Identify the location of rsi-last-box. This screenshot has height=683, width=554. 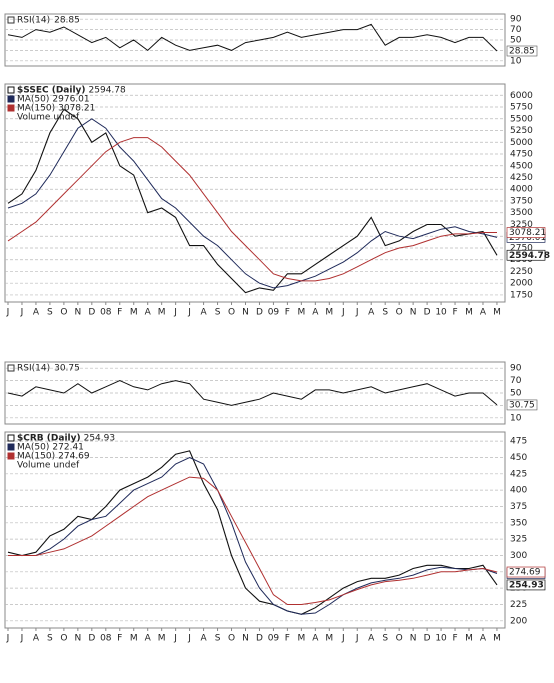
(522, 405).